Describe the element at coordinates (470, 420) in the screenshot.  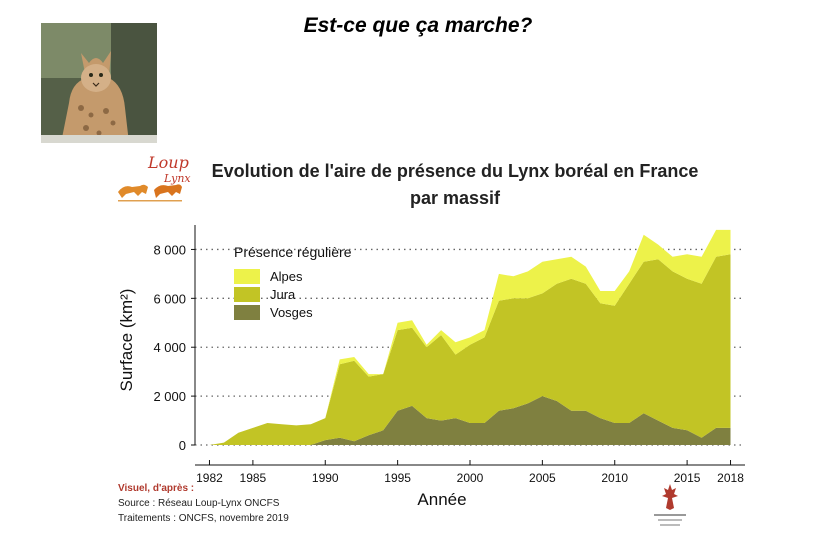
I see `area-vosges` at that location.